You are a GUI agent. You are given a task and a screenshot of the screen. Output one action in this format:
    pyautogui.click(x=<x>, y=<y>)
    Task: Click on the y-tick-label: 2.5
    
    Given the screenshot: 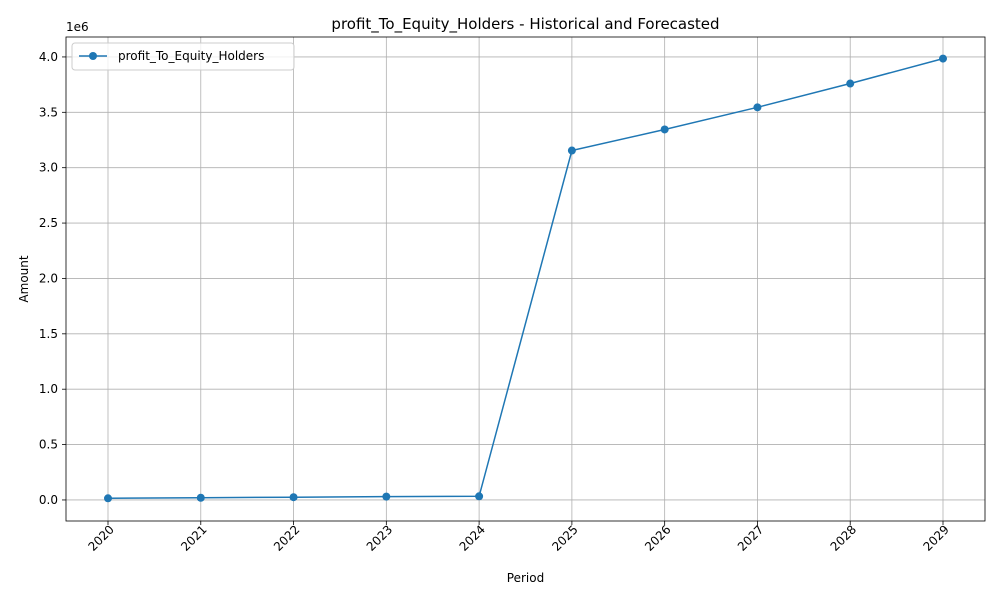 What is the action you would take?
    pyautogui.click(x=48, y=223)
    